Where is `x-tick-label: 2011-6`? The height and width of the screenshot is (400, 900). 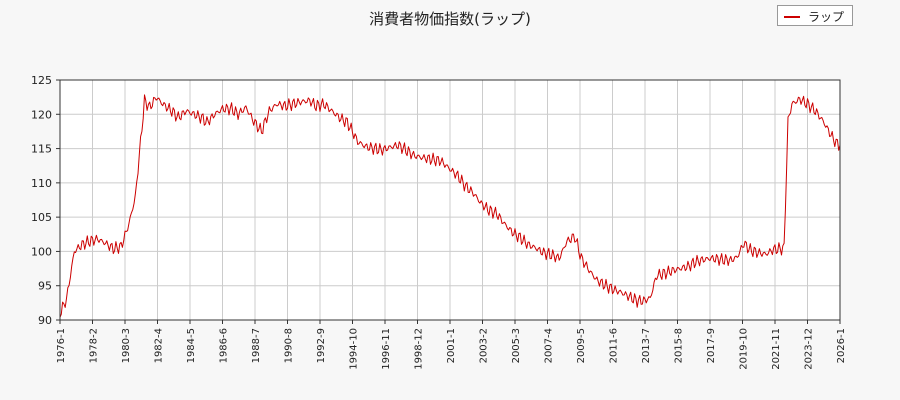
x-tick-label: 2011-6 is located at coordinates (614, 345).